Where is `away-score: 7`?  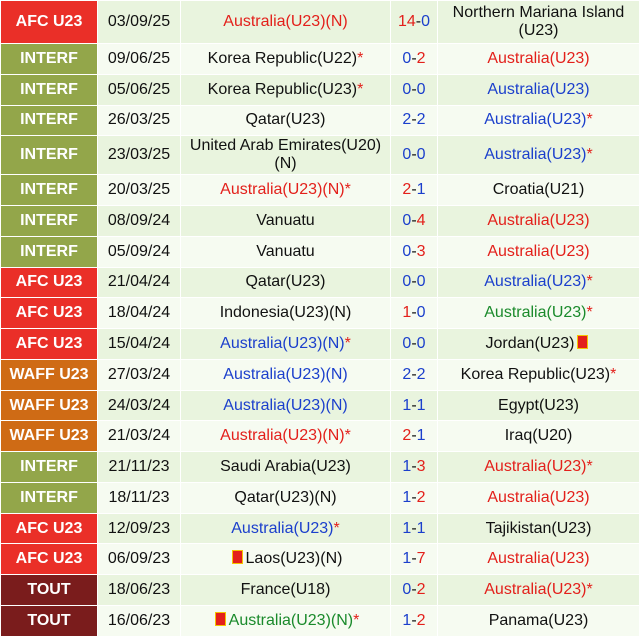
away-score: 7 is located at coordinates (421, 558).